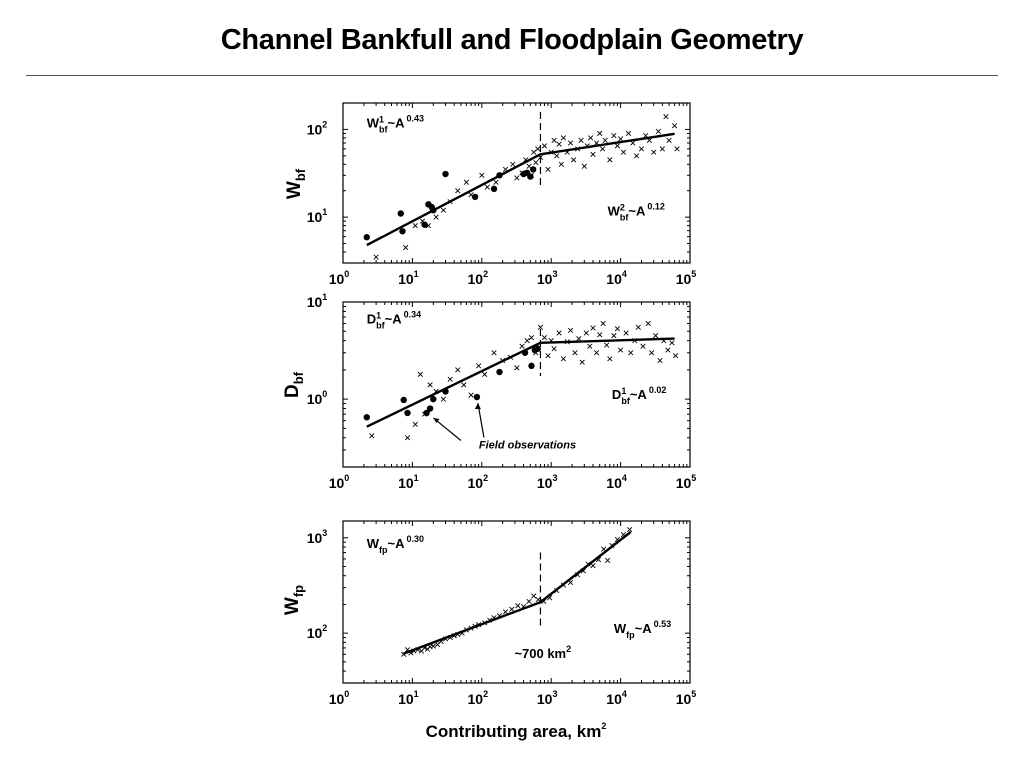 Image resolution: width=1024 pixels, height=768 pixels. Describe the element at coordinates (622, 207) in the screenshot. I see `annotation-superscript: 2` at that location.